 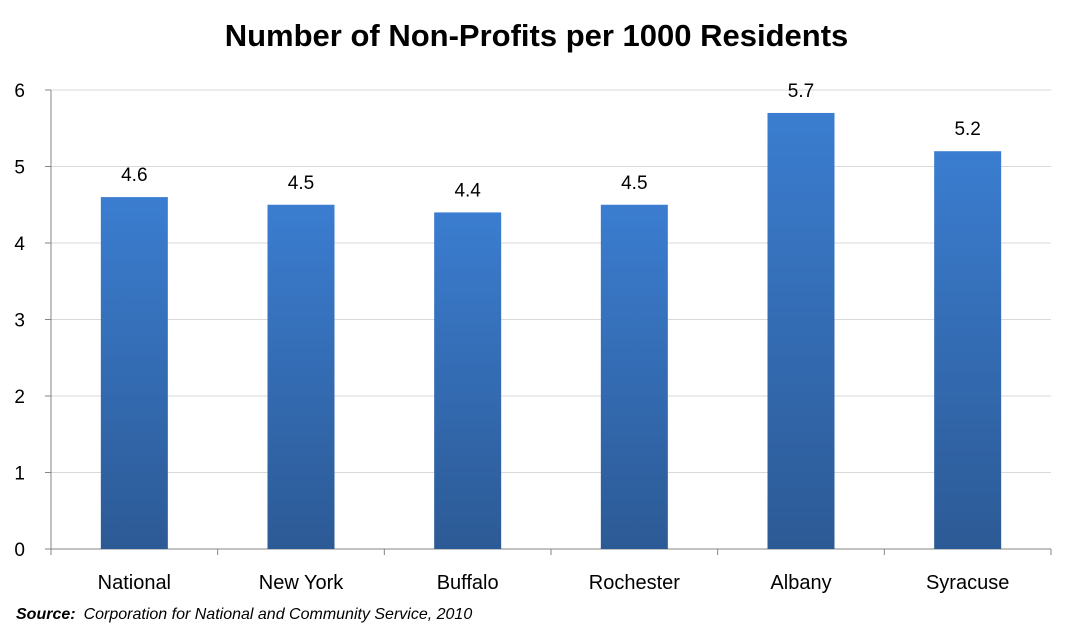 I want to click on y-tick-label: 0, so click(x=19, y=550).